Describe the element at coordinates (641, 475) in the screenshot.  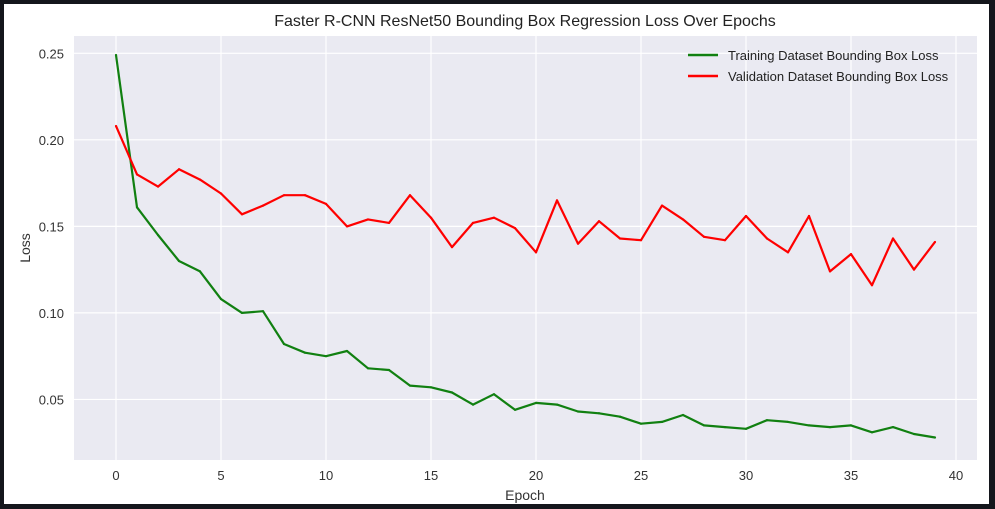
I see `x-tick-label: 25` at that location.